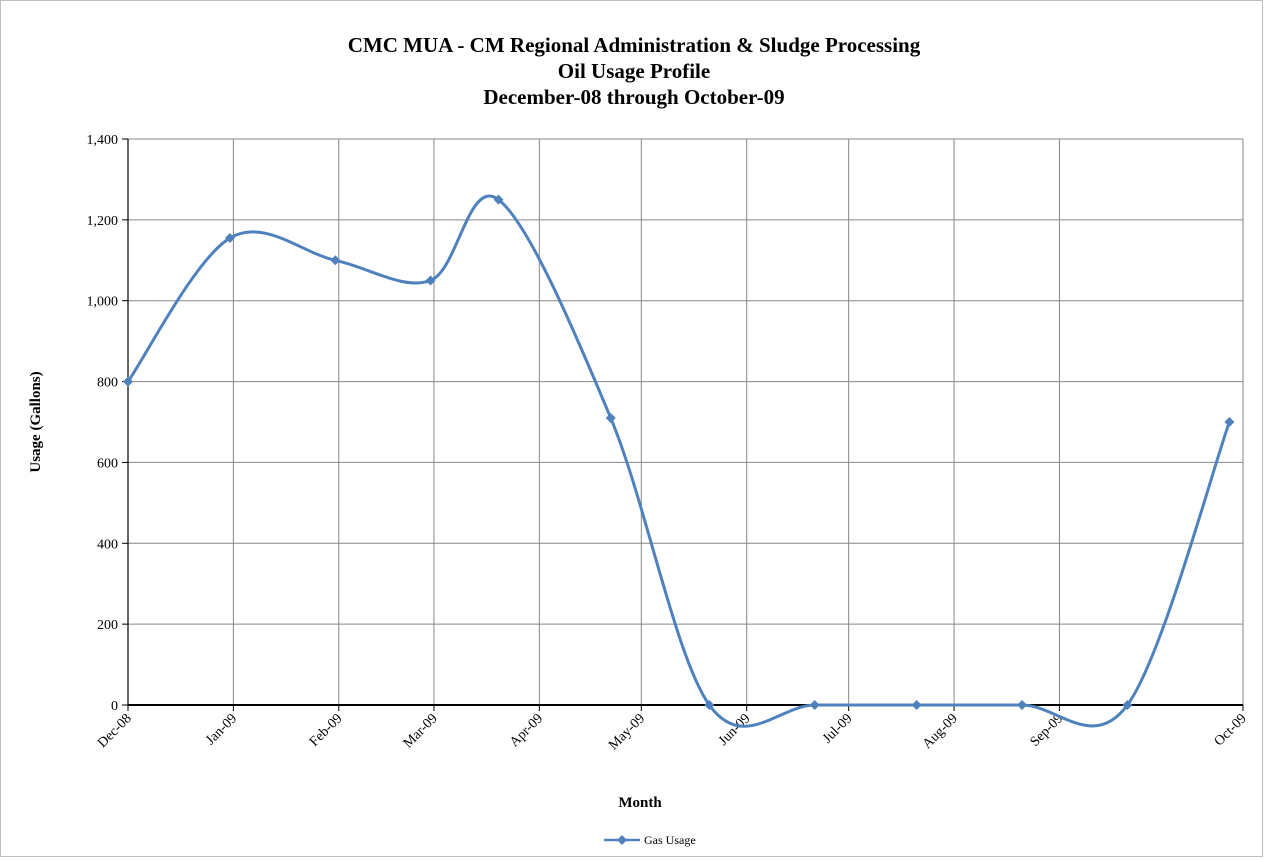  I want to click on y-tick-labels: 0 200 400 600 800 1,000 1,200 1,400, so click(103, 423).